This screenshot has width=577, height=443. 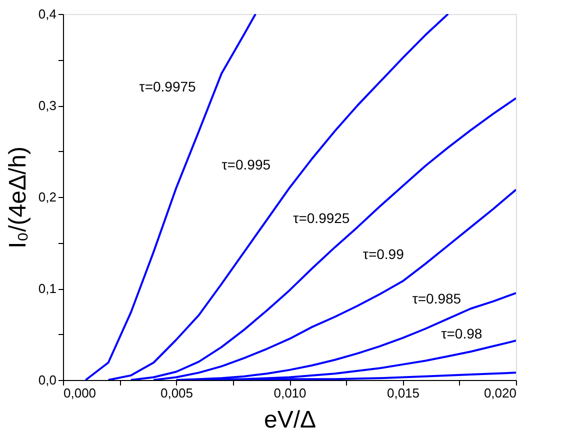 I want to click on x-tick-label: 0,020, so click(x=500, y=393).